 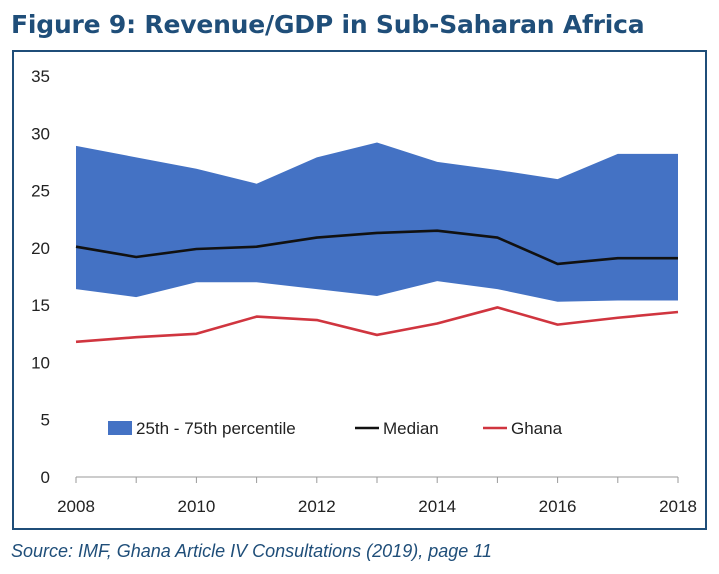 I want to click on x-tick-label: 2008, so click(x=76, y=506).